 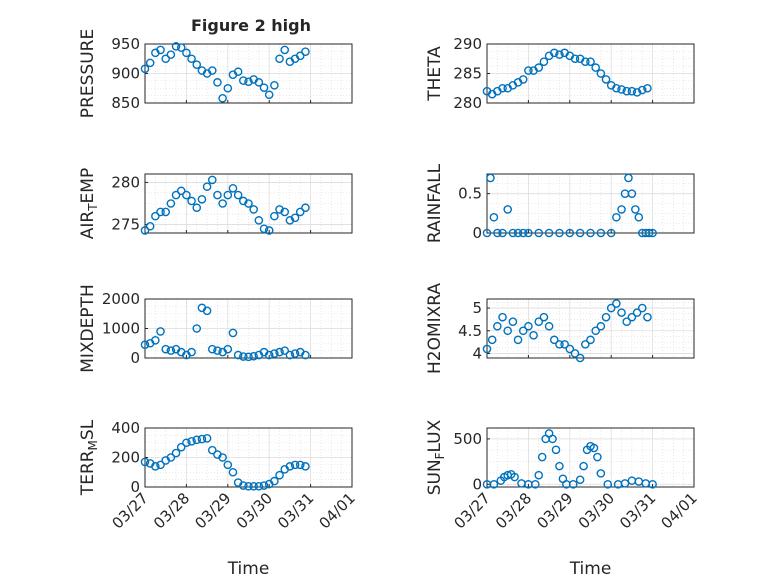 What do you see at coordinates (215, 203) in the screenshot?
I see `subplot-air-temp: 275 280 AIRTEMP` at bounding box center [215, 203].